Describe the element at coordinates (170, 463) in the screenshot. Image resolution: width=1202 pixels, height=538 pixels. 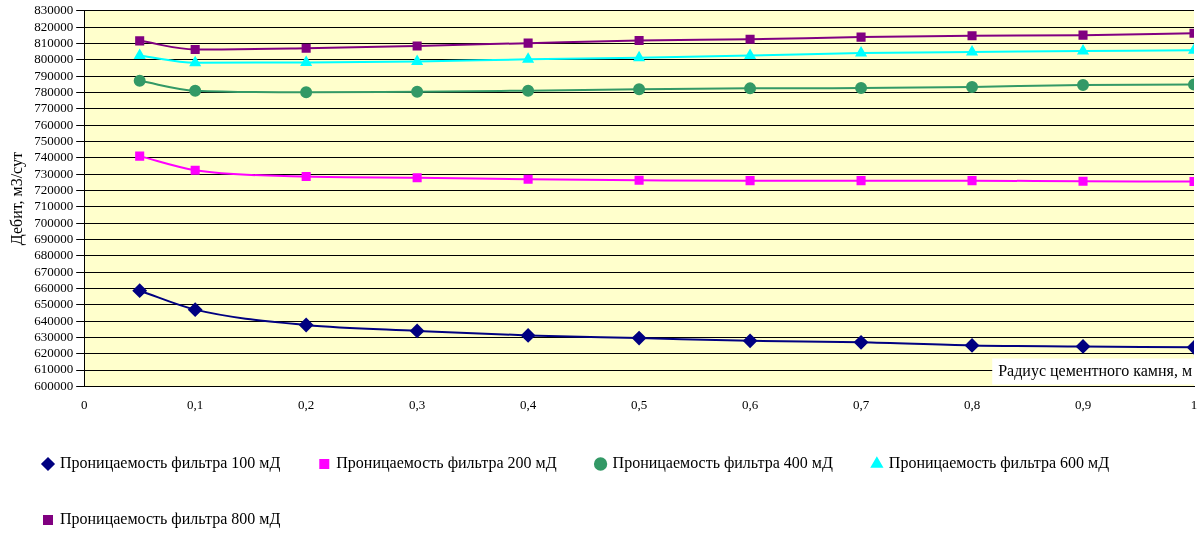
I see `legend-label: Проницаемость фильтра 100 мД` at that location.